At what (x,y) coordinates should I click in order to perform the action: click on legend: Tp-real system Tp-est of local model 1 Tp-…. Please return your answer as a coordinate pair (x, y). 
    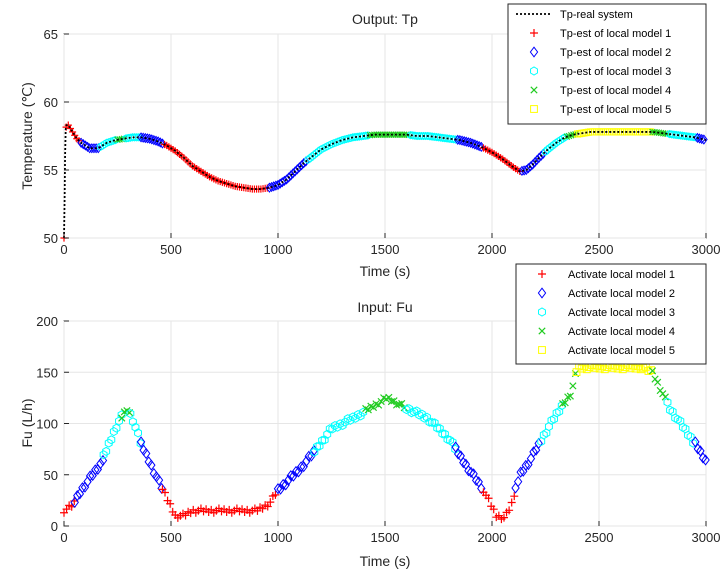
    Looking at the image, I should click on (607, 64).